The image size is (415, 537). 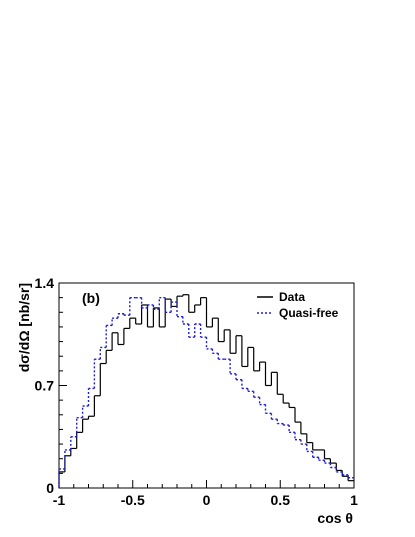 I want to click on x-tick-label: 1, so click(x=354, y=500).